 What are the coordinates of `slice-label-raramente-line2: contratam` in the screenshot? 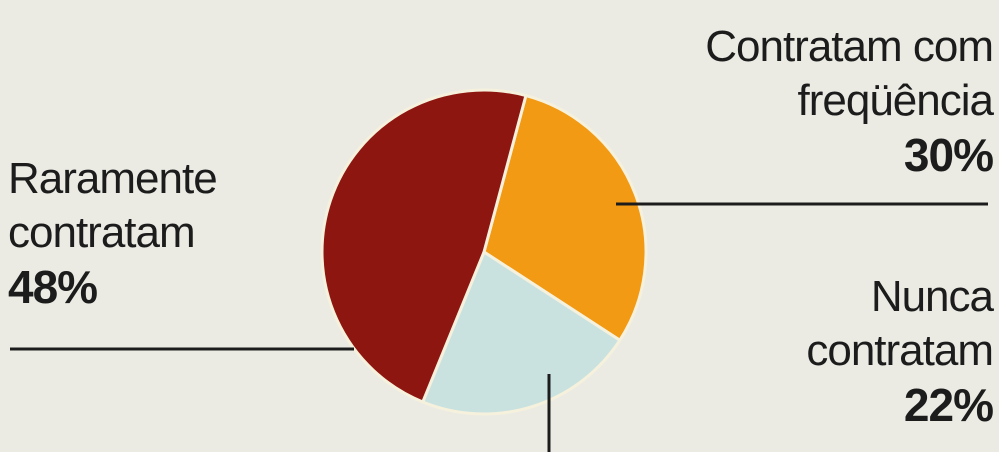 It's located at (102, 232).